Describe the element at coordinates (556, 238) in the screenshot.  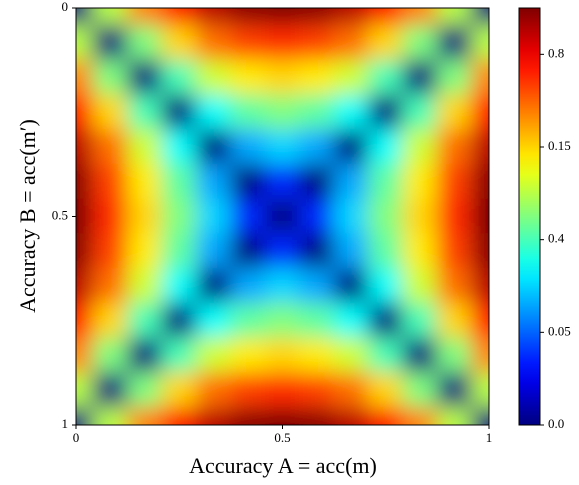
I see `colorbar-tick-label: 0.4` at that location.